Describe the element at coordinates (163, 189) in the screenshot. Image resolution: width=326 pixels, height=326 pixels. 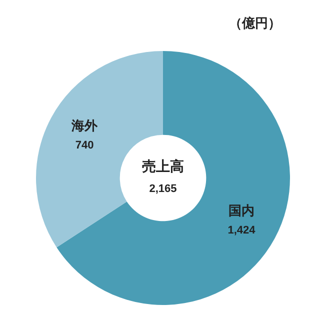
I see `text: 2,165` at that location.